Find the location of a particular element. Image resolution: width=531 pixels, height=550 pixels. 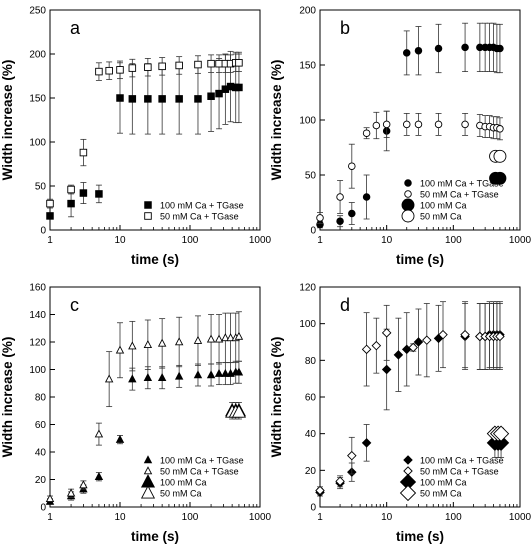

y-tick-label: 150 is located at coordinates (37, 99).